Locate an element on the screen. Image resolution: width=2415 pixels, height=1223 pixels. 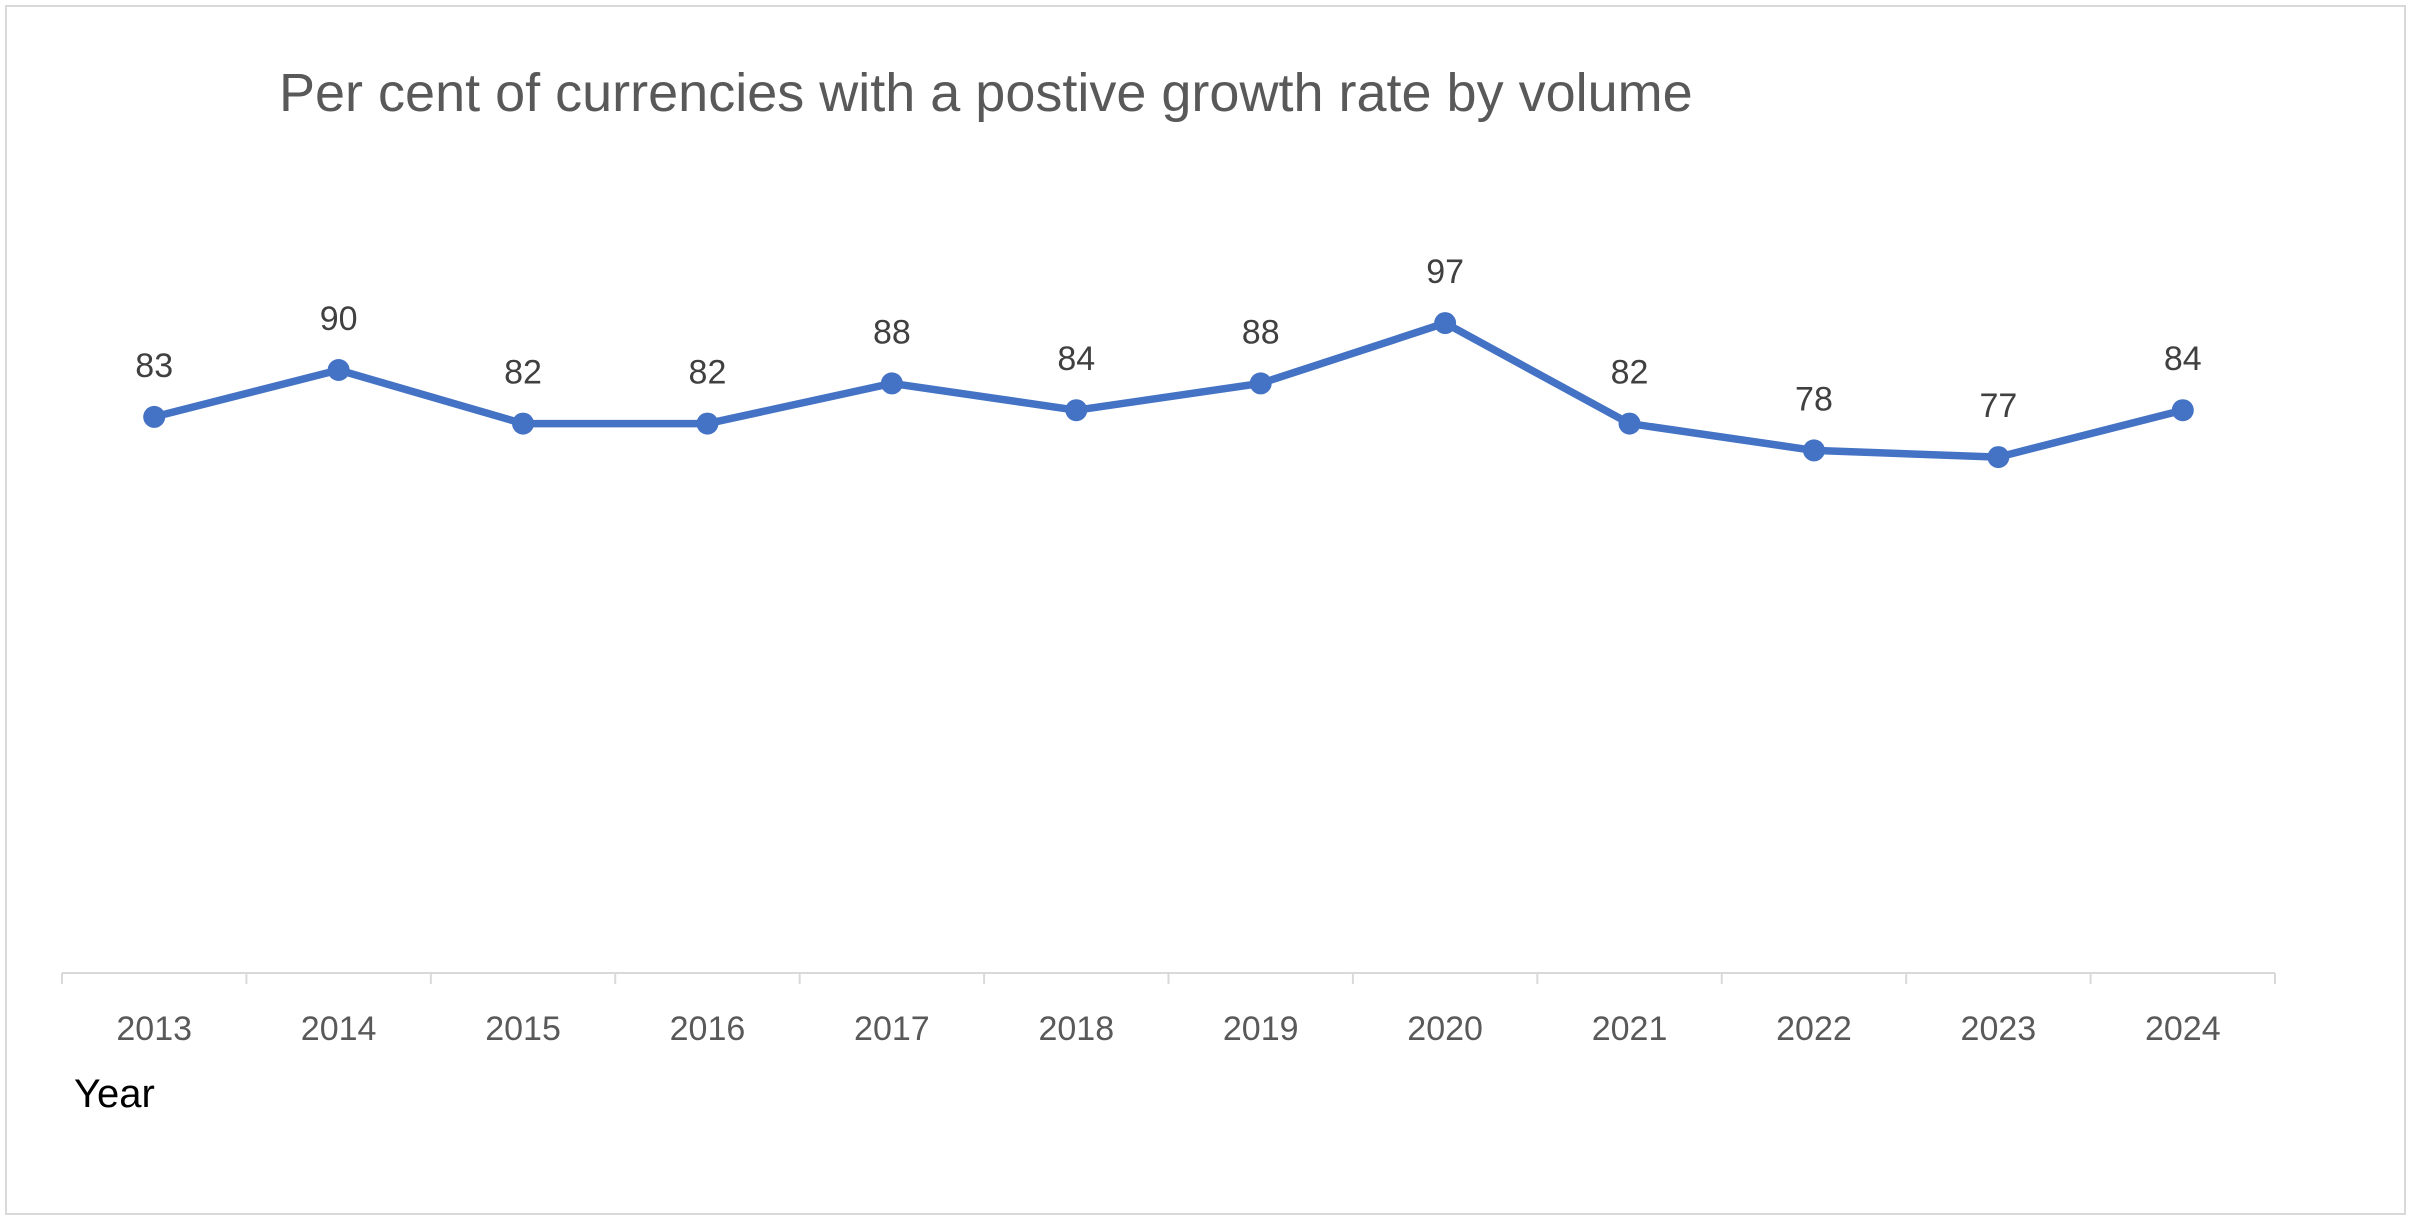
x-tick-label: 2018 is located at coordinates (1076, 1029).